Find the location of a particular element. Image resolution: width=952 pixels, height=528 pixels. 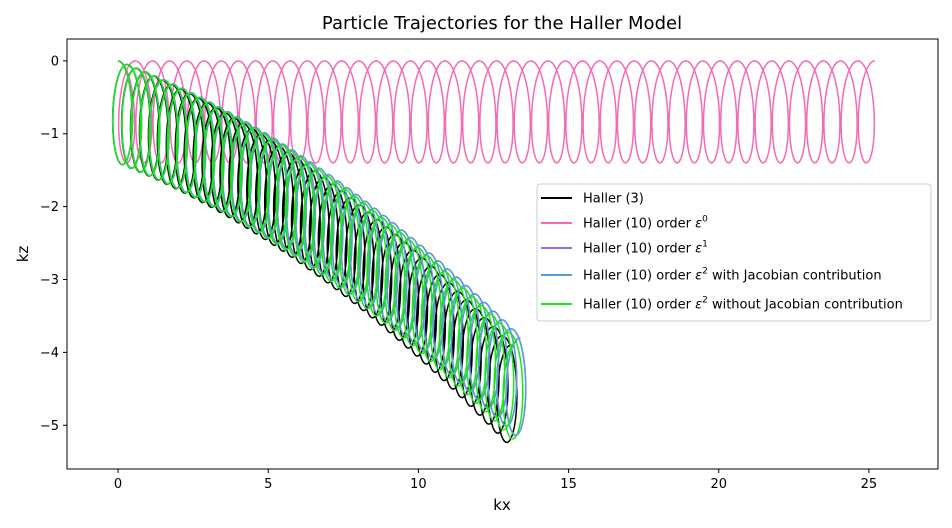

y-tick-label: −1 is located at coordinates (49, 134).